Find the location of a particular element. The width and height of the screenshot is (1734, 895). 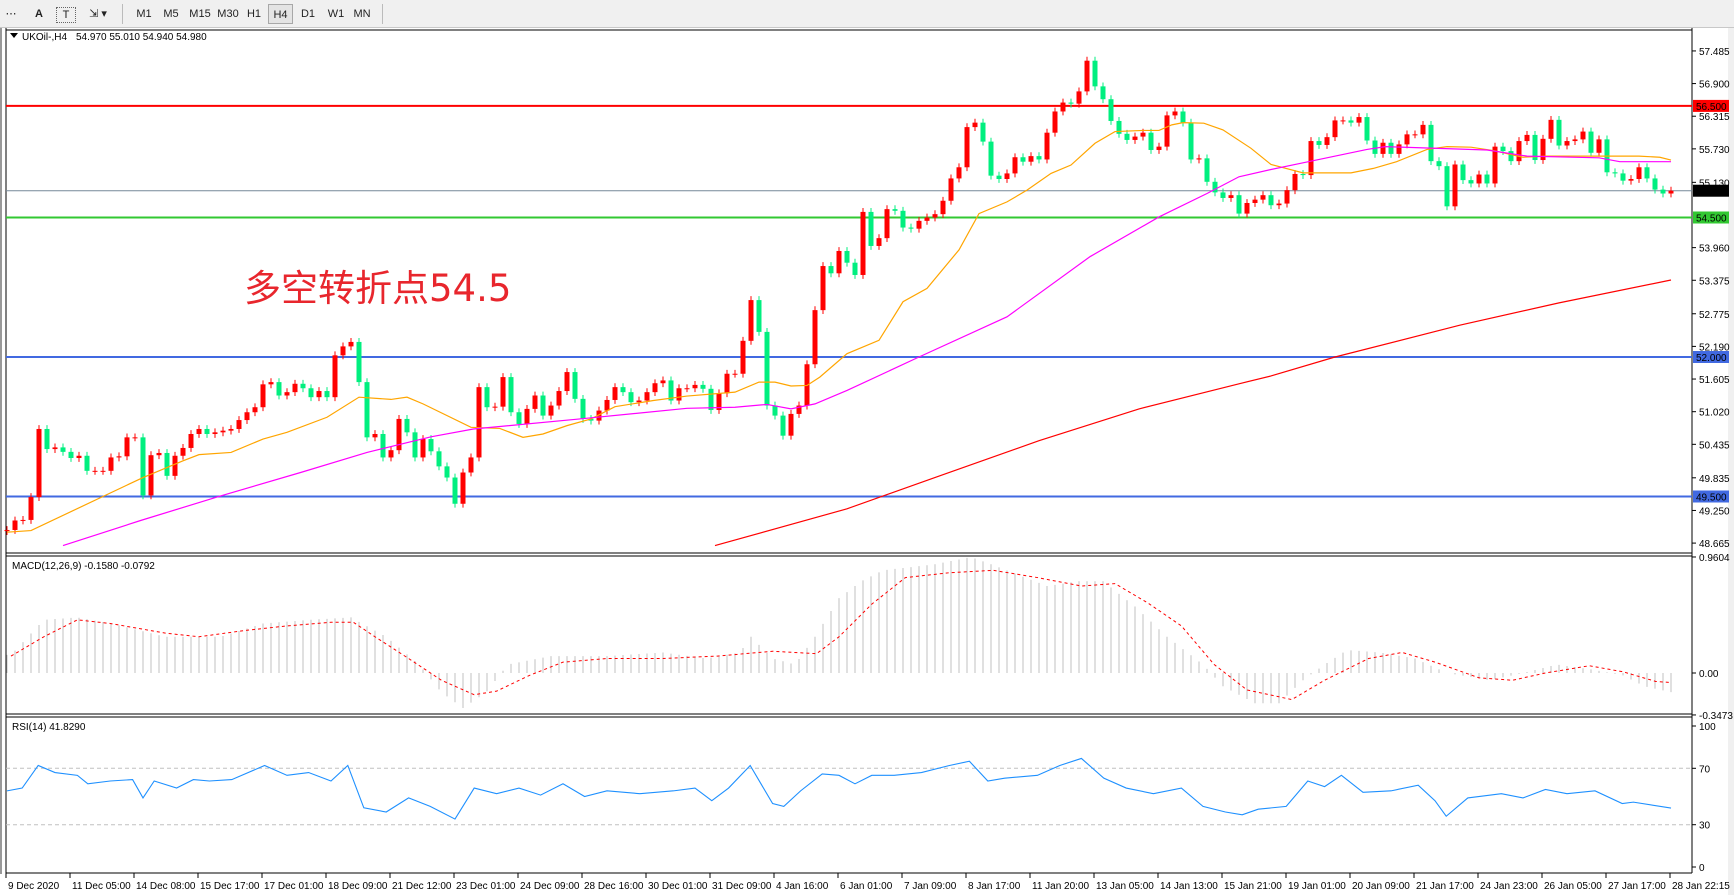

price-tick-label: 55.730 is located at coordinates (1714, 150).